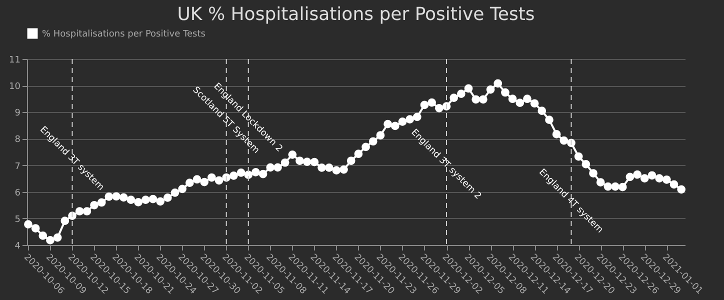 The height and width of the screenshot is (300, 724). Describe the element at coordinates (15, 87) in the screenshot. I see `y-tick-label: 10` at that location.